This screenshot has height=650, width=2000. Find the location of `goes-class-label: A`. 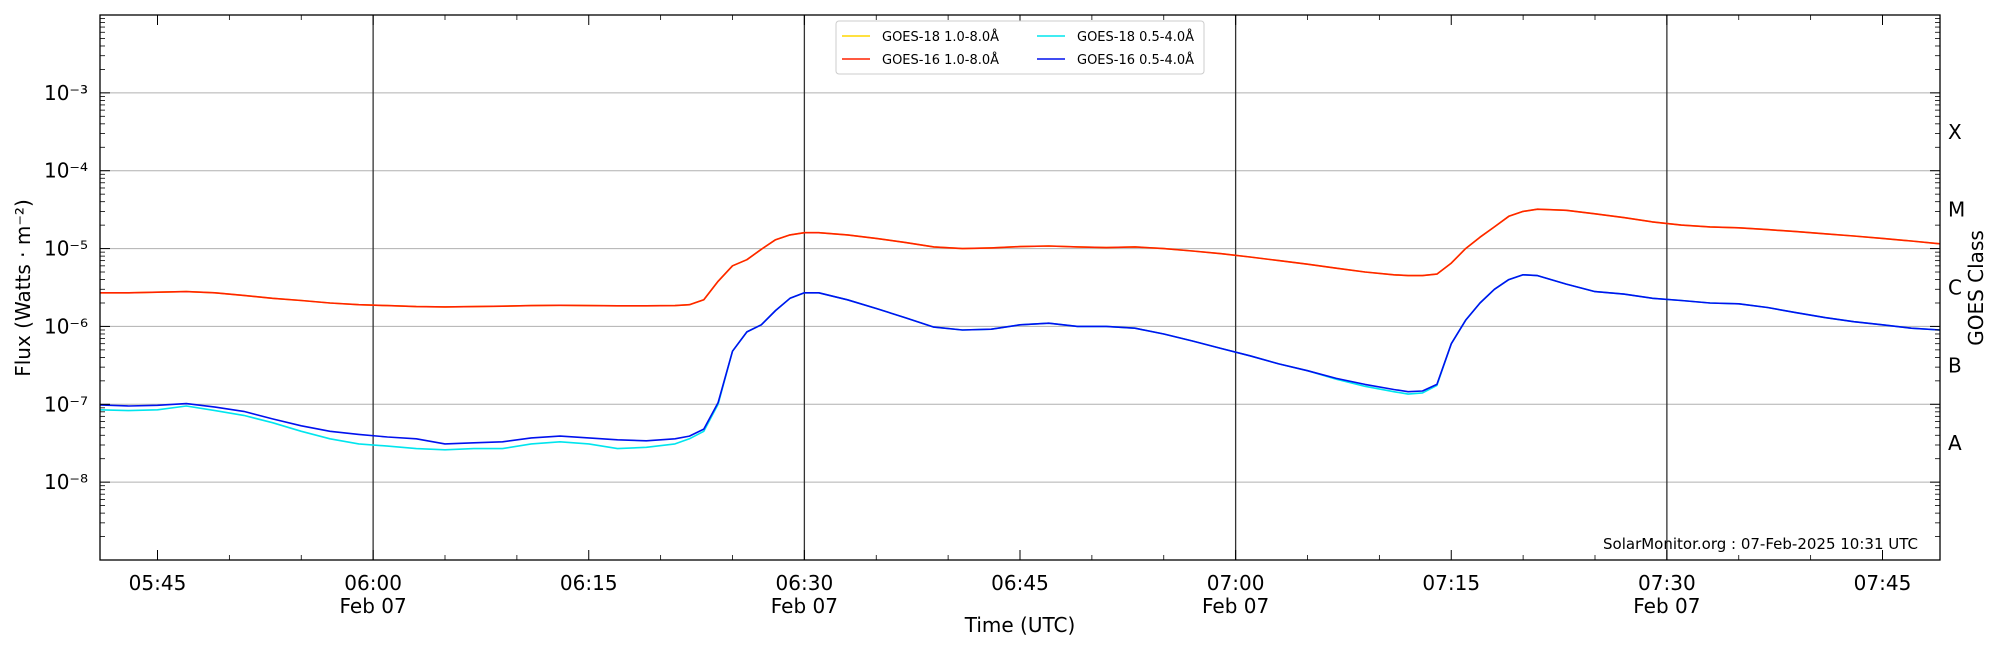

goes-class-label: A is located at coordinates (1955, 443).